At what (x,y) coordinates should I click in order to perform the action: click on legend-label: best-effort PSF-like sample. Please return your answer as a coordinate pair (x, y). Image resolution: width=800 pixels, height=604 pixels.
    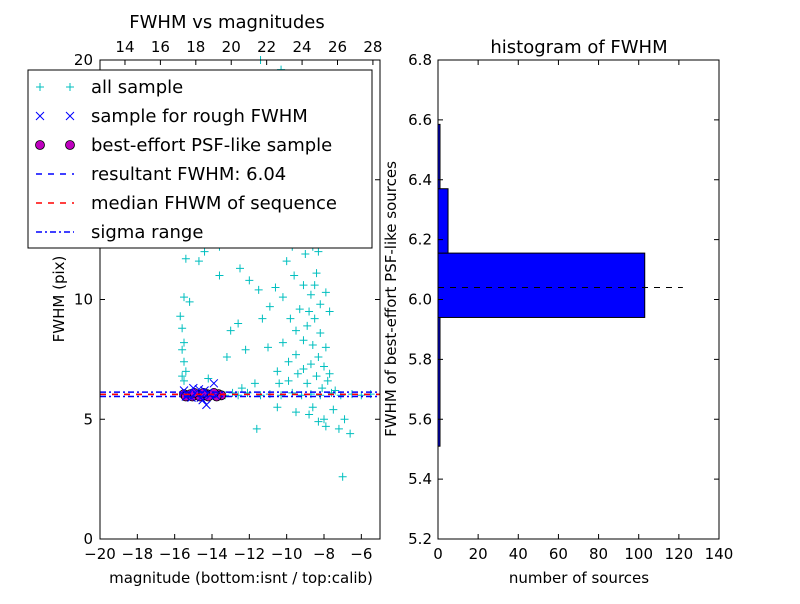
    Looking at the image, I should click on (211, 145).